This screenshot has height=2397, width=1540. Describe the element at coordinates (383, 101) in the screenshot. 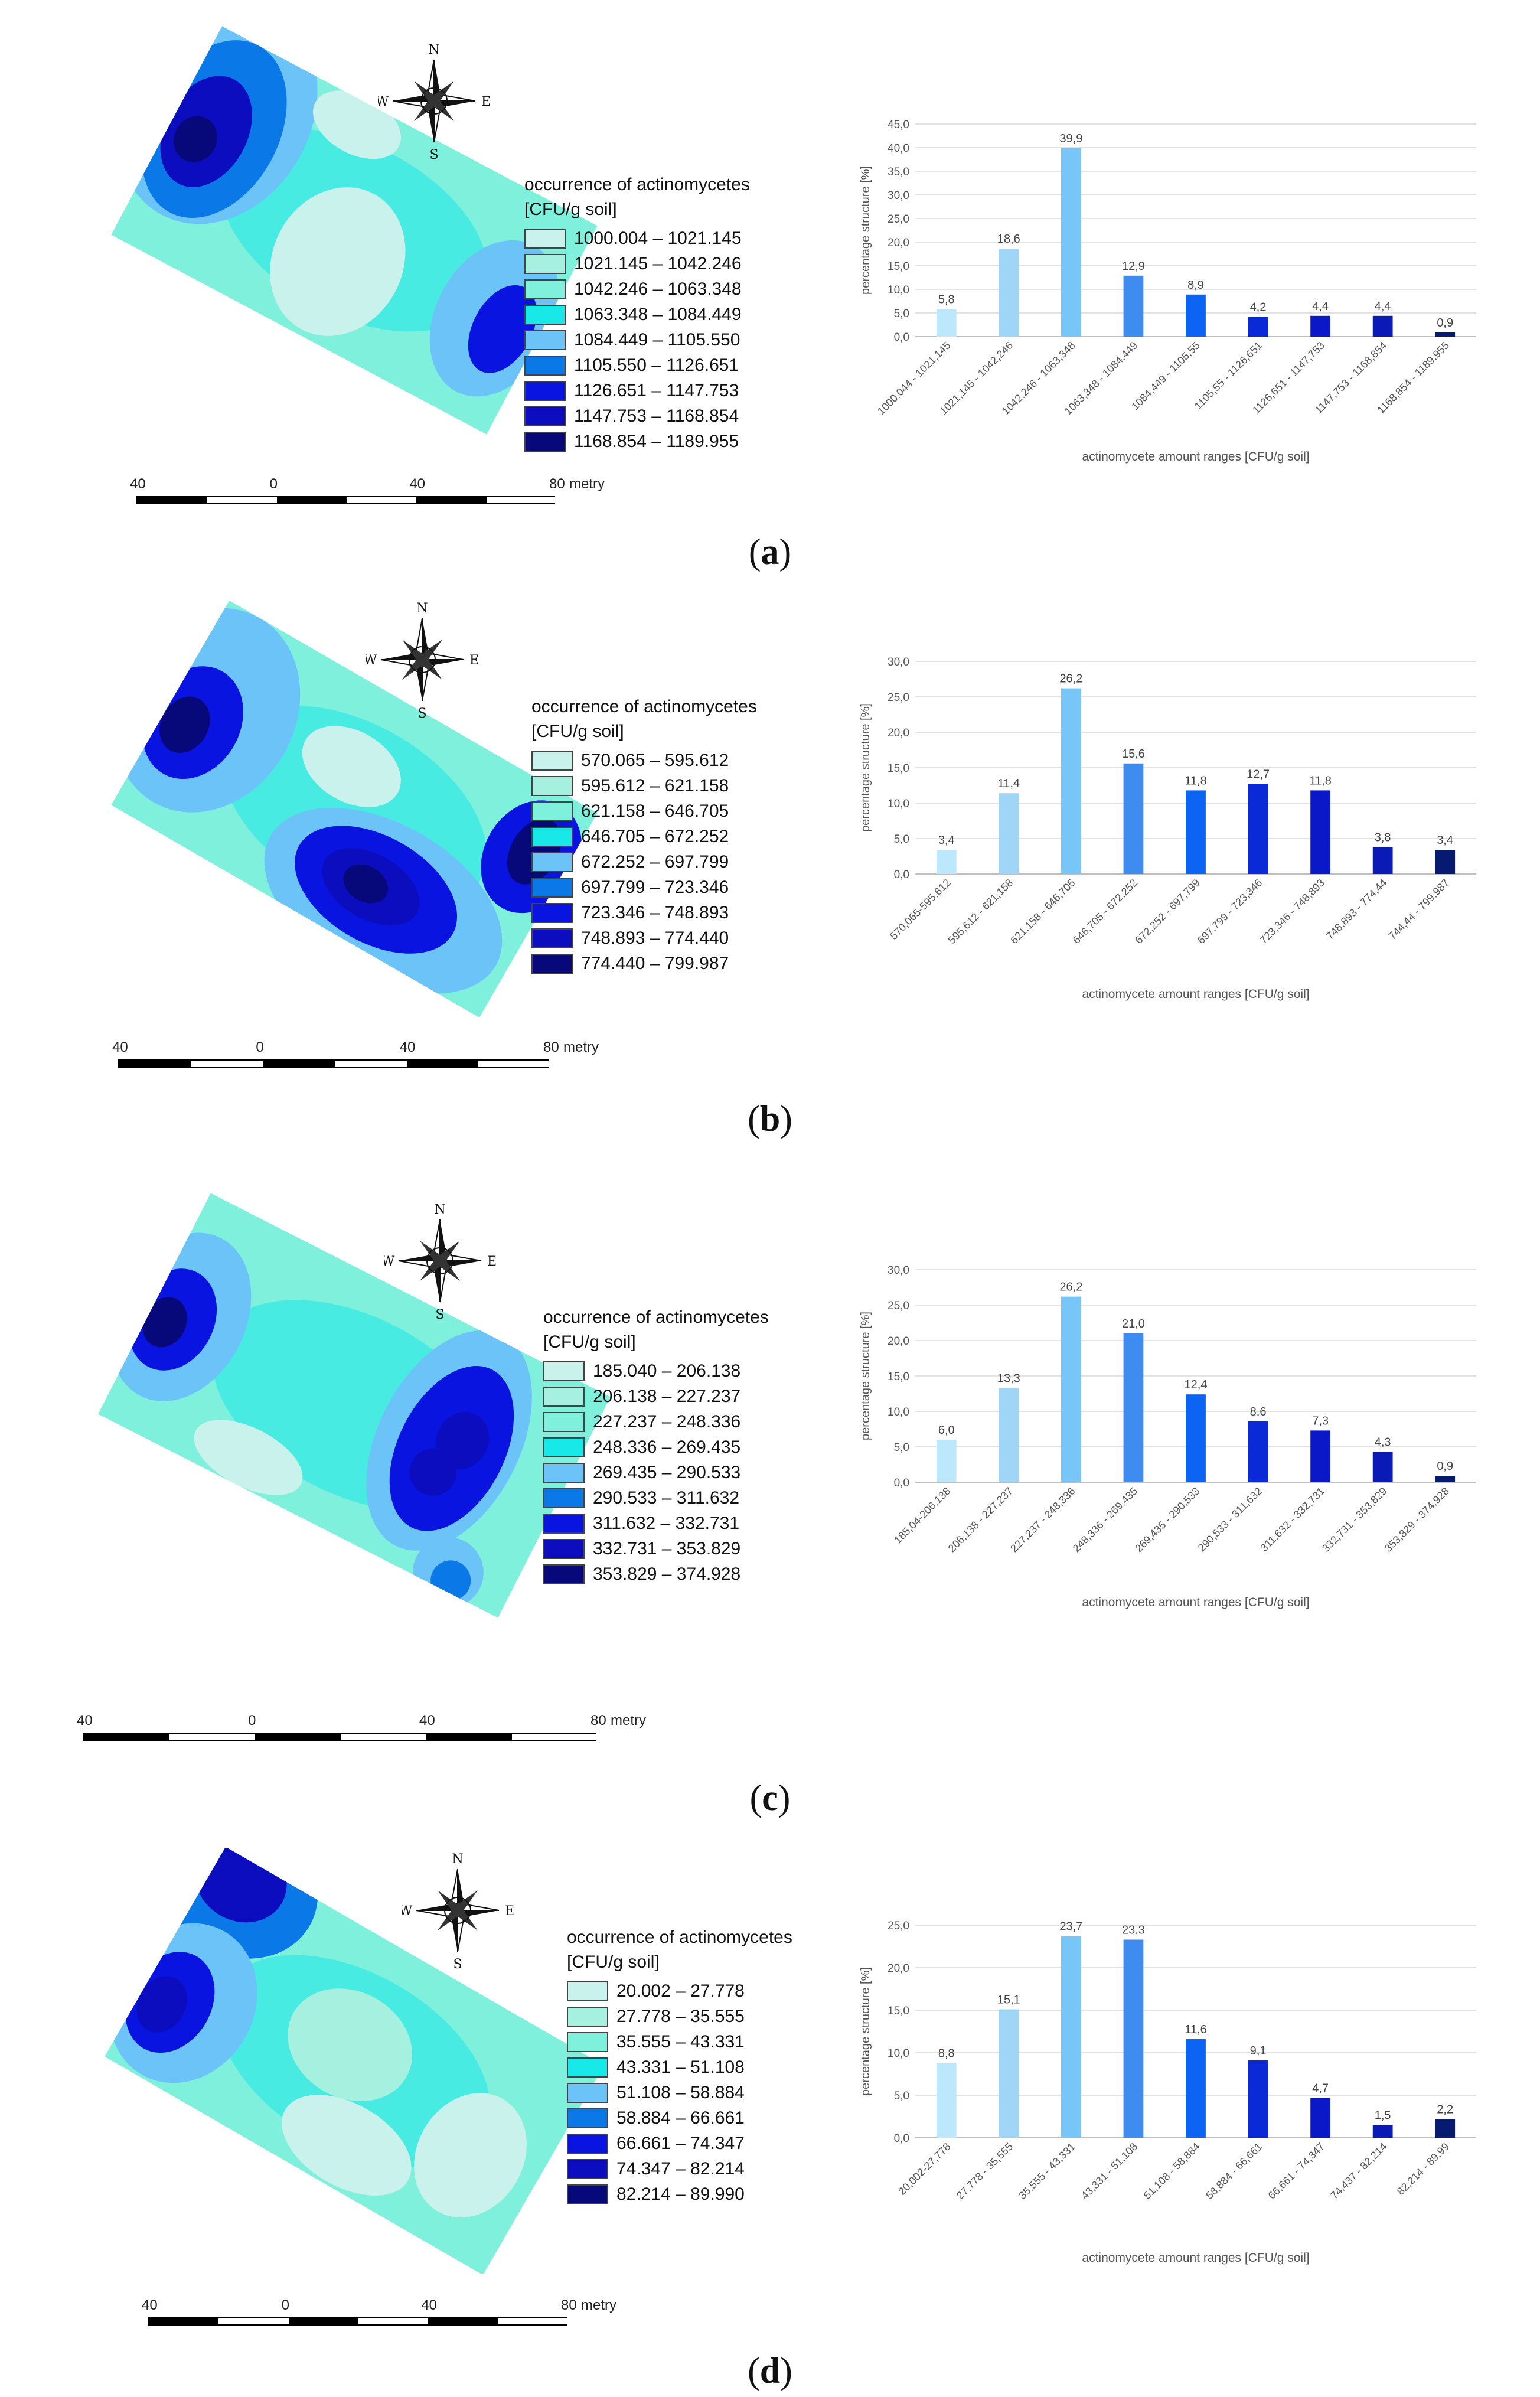

I see `compass-label-w: W` at that location.